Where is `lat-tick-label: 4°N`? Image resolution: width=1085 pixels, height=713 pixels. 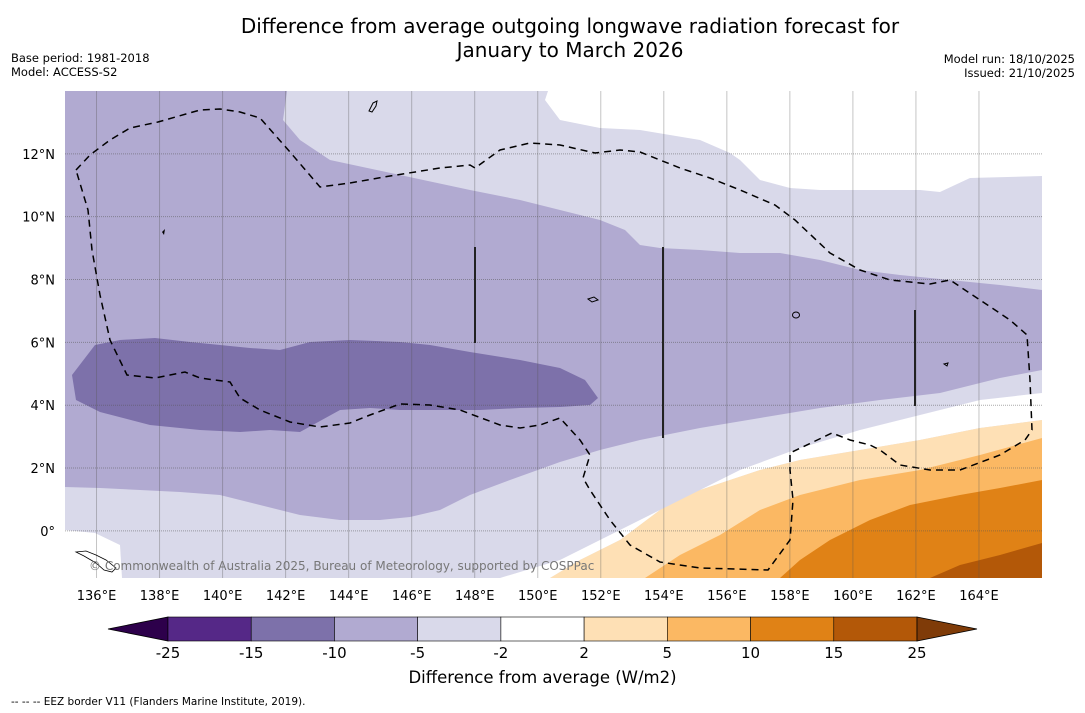
lat-tick-label: 4°N is located at coordinates (43, 406).